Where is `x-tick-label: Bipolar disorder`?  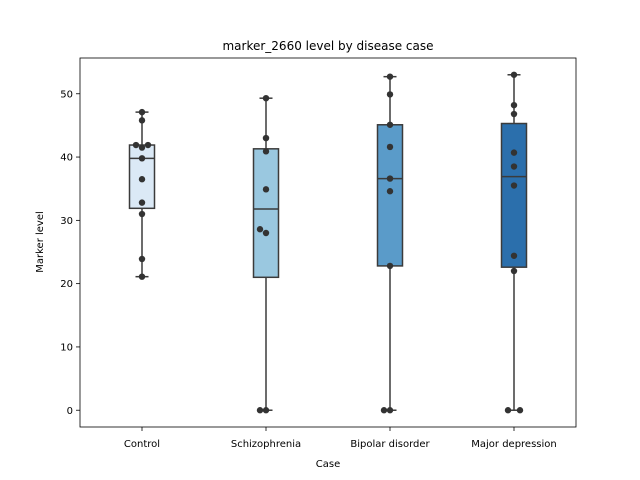 x-tick-label: Bipolar disorder is located at coordinates (390, 444).